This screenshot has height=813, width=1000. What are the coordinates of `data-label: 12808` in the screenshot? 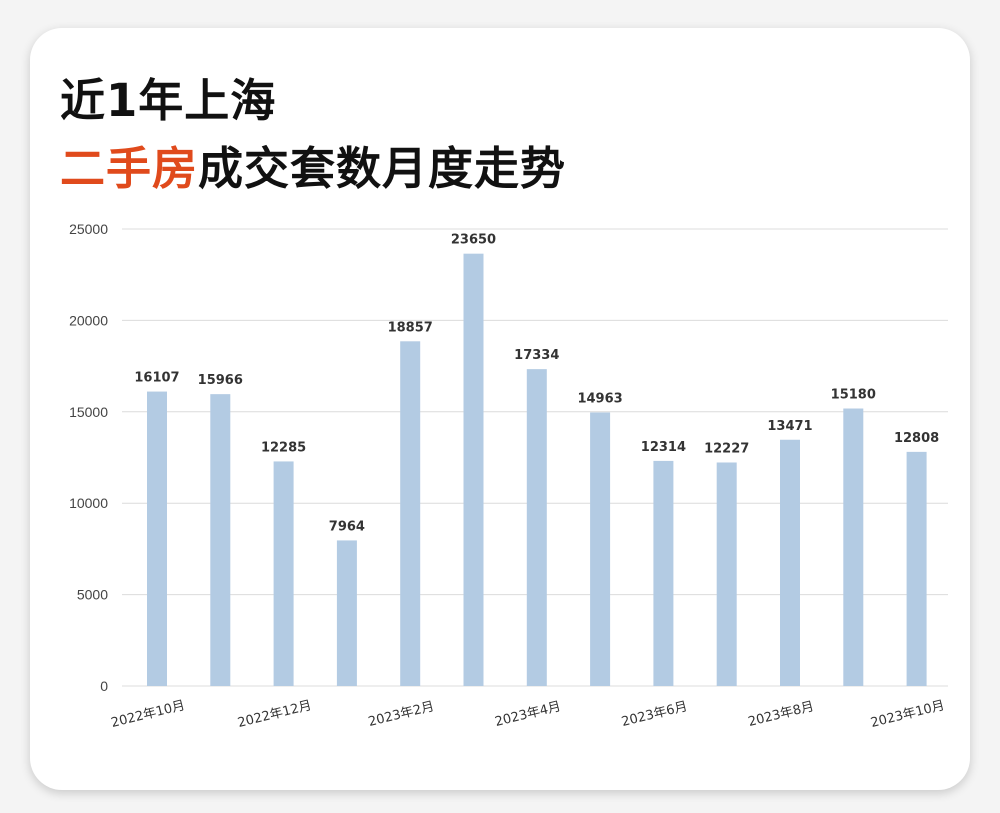 It's located at (916, 438).